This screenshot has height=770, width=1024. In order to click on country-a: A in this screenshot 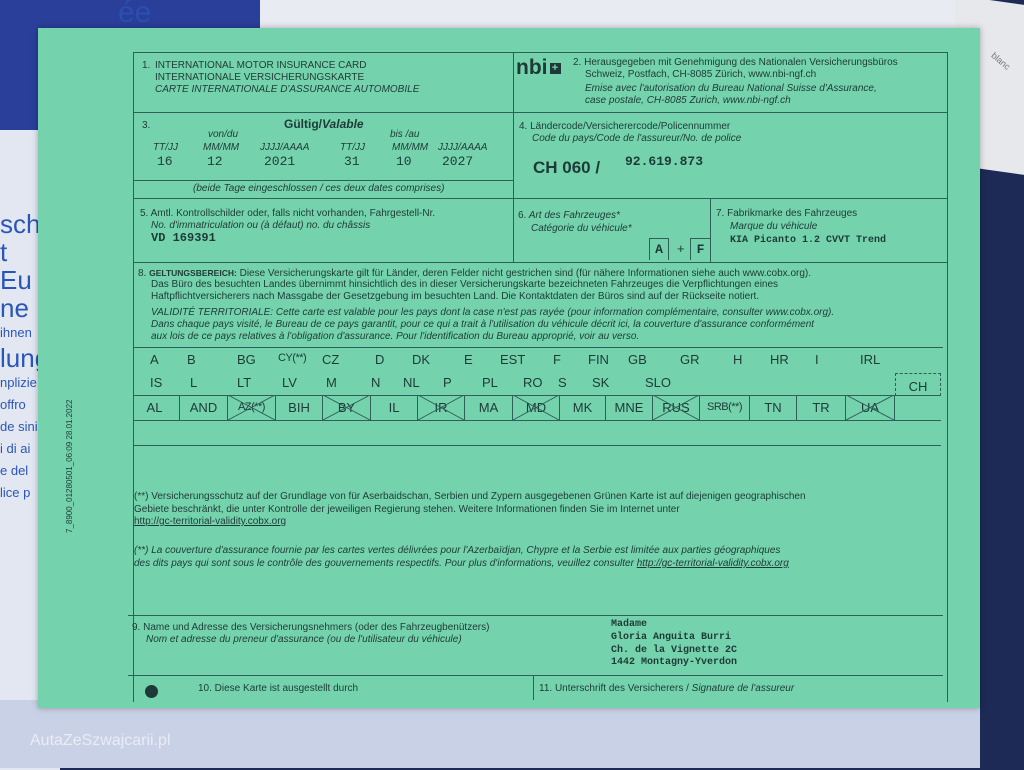, I will do `click(154, 359)`.